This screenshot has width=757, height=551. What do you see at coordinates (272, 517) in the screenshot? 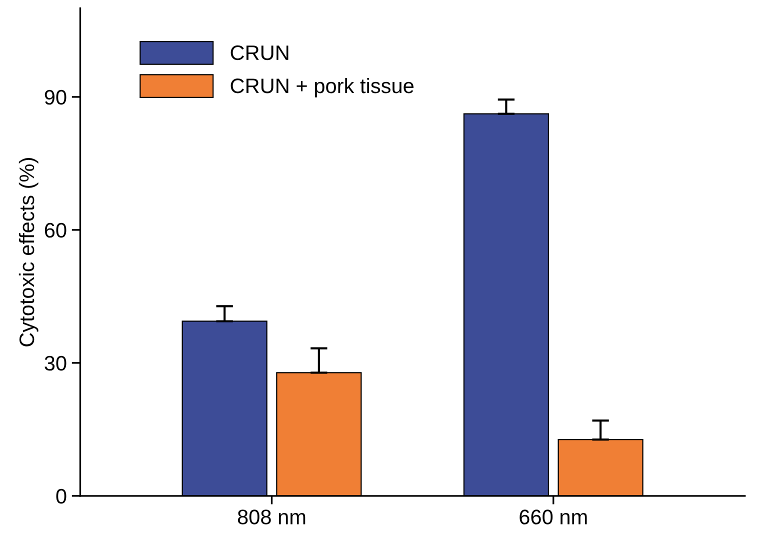
I see `x-tick-label: 808 nm` at bounding box center [272, 517].